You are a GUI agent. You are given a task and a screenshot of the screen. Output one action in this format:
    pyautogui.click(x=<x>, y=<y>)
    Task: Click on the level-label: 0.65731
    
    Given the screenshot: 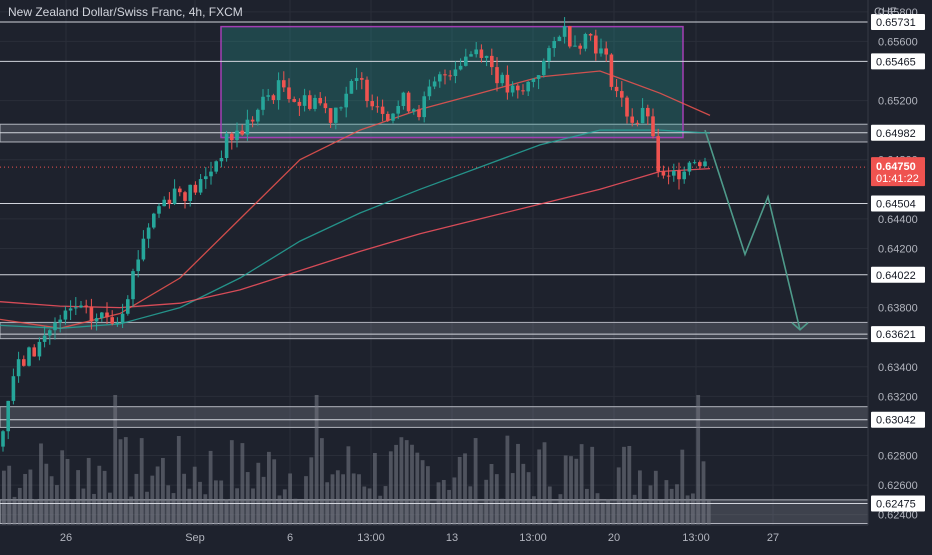 What is the action you would take?
    pyautogui.click(x=896, y=23)
    